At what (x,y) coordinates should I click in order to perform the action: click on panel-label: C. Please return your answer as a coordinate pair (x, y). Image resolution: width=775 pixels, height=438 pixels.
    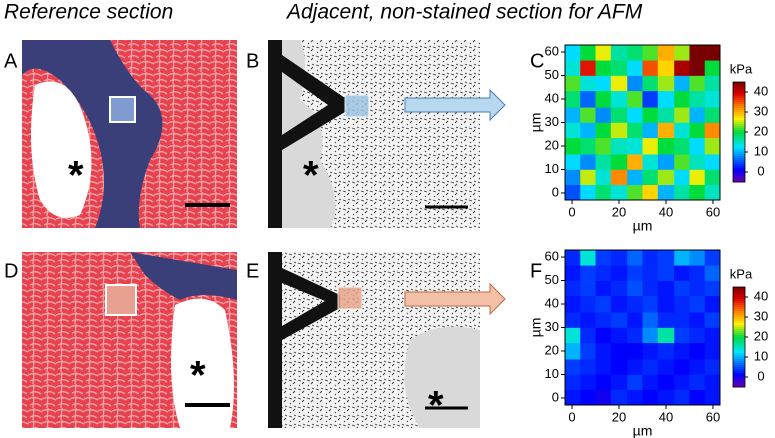
    Looking at the image, I should click on (537, 61).